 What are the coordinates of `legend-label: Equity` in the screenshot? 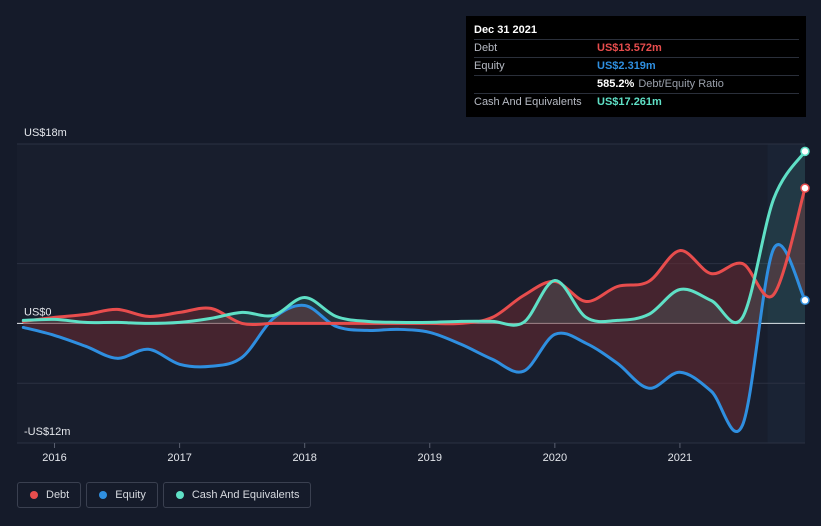 It's located at (130, 495).